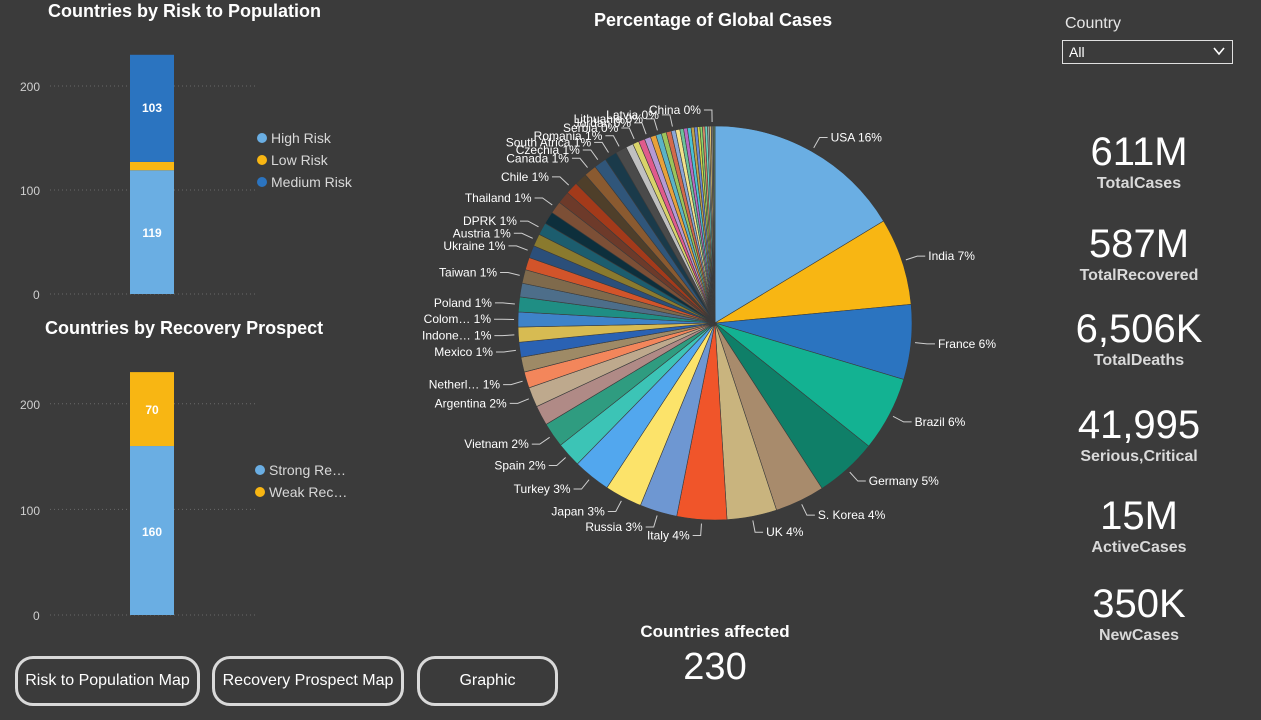 The image size is (1261, 720). I want to click on kpi-new-cases: 350K NewCases, so click(1139, 613).